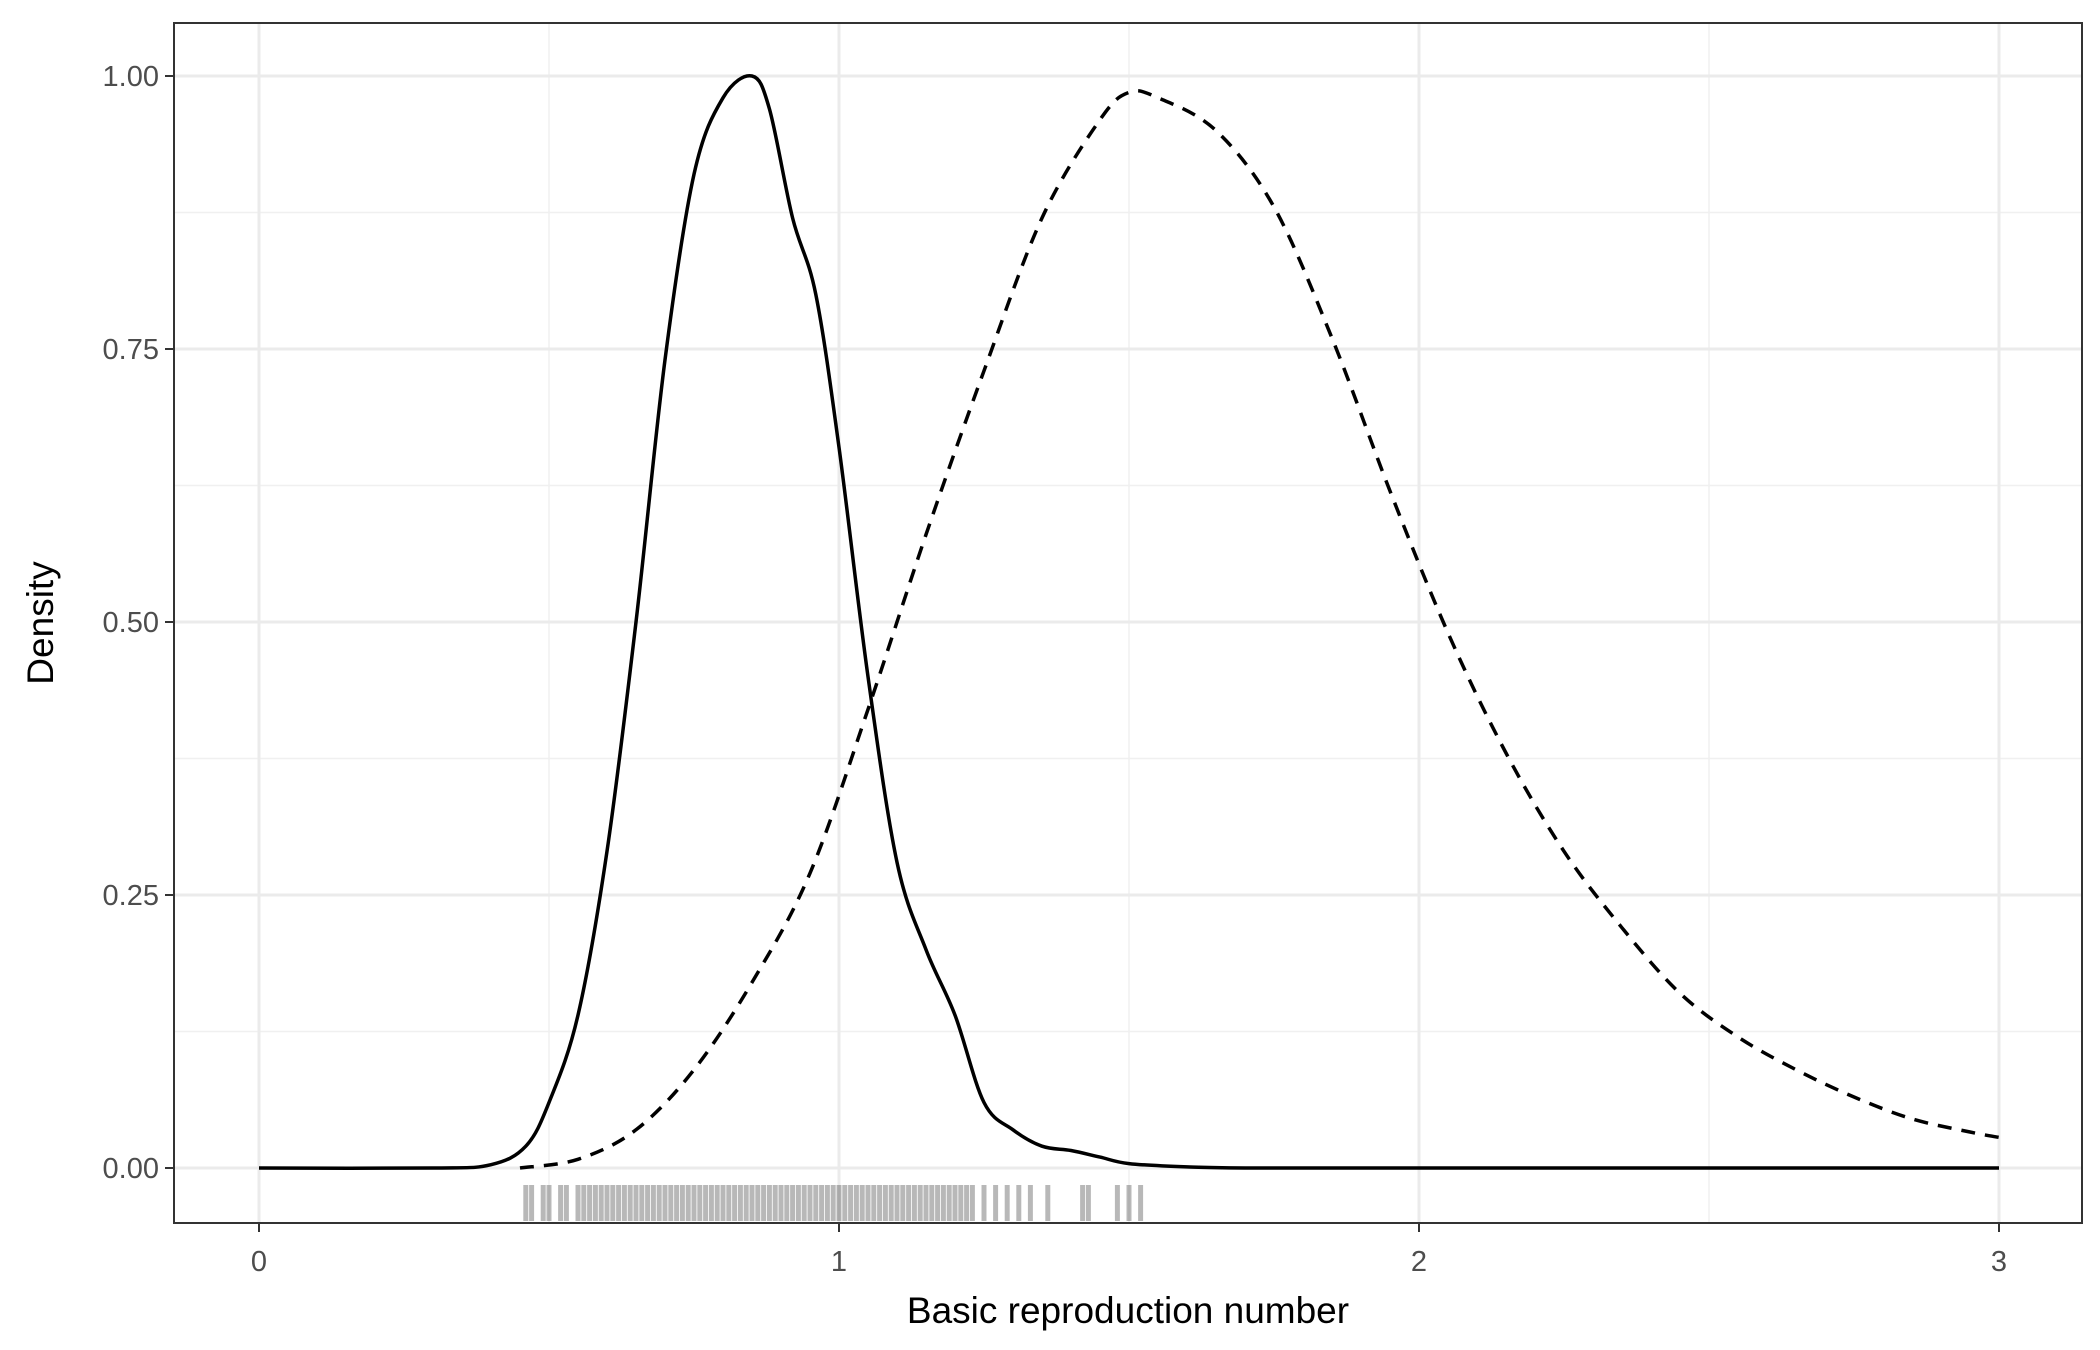 This screenshot has width=2100, height=1350. What do you see at coordinates (1129, 1250) in the screenshot?
I see `x-axis: 0 1 2 3` at bounding box center [1129, 1250].